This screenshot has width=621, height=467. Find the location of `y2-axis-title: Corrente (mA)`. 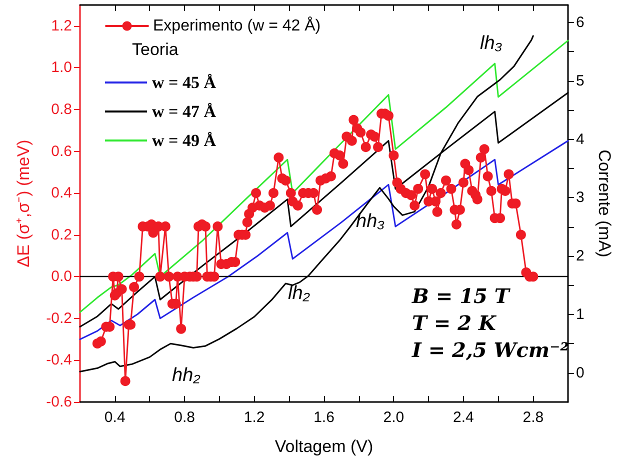

y2-axis-title: Corrente (mA) is located at coordinates (604, 204).